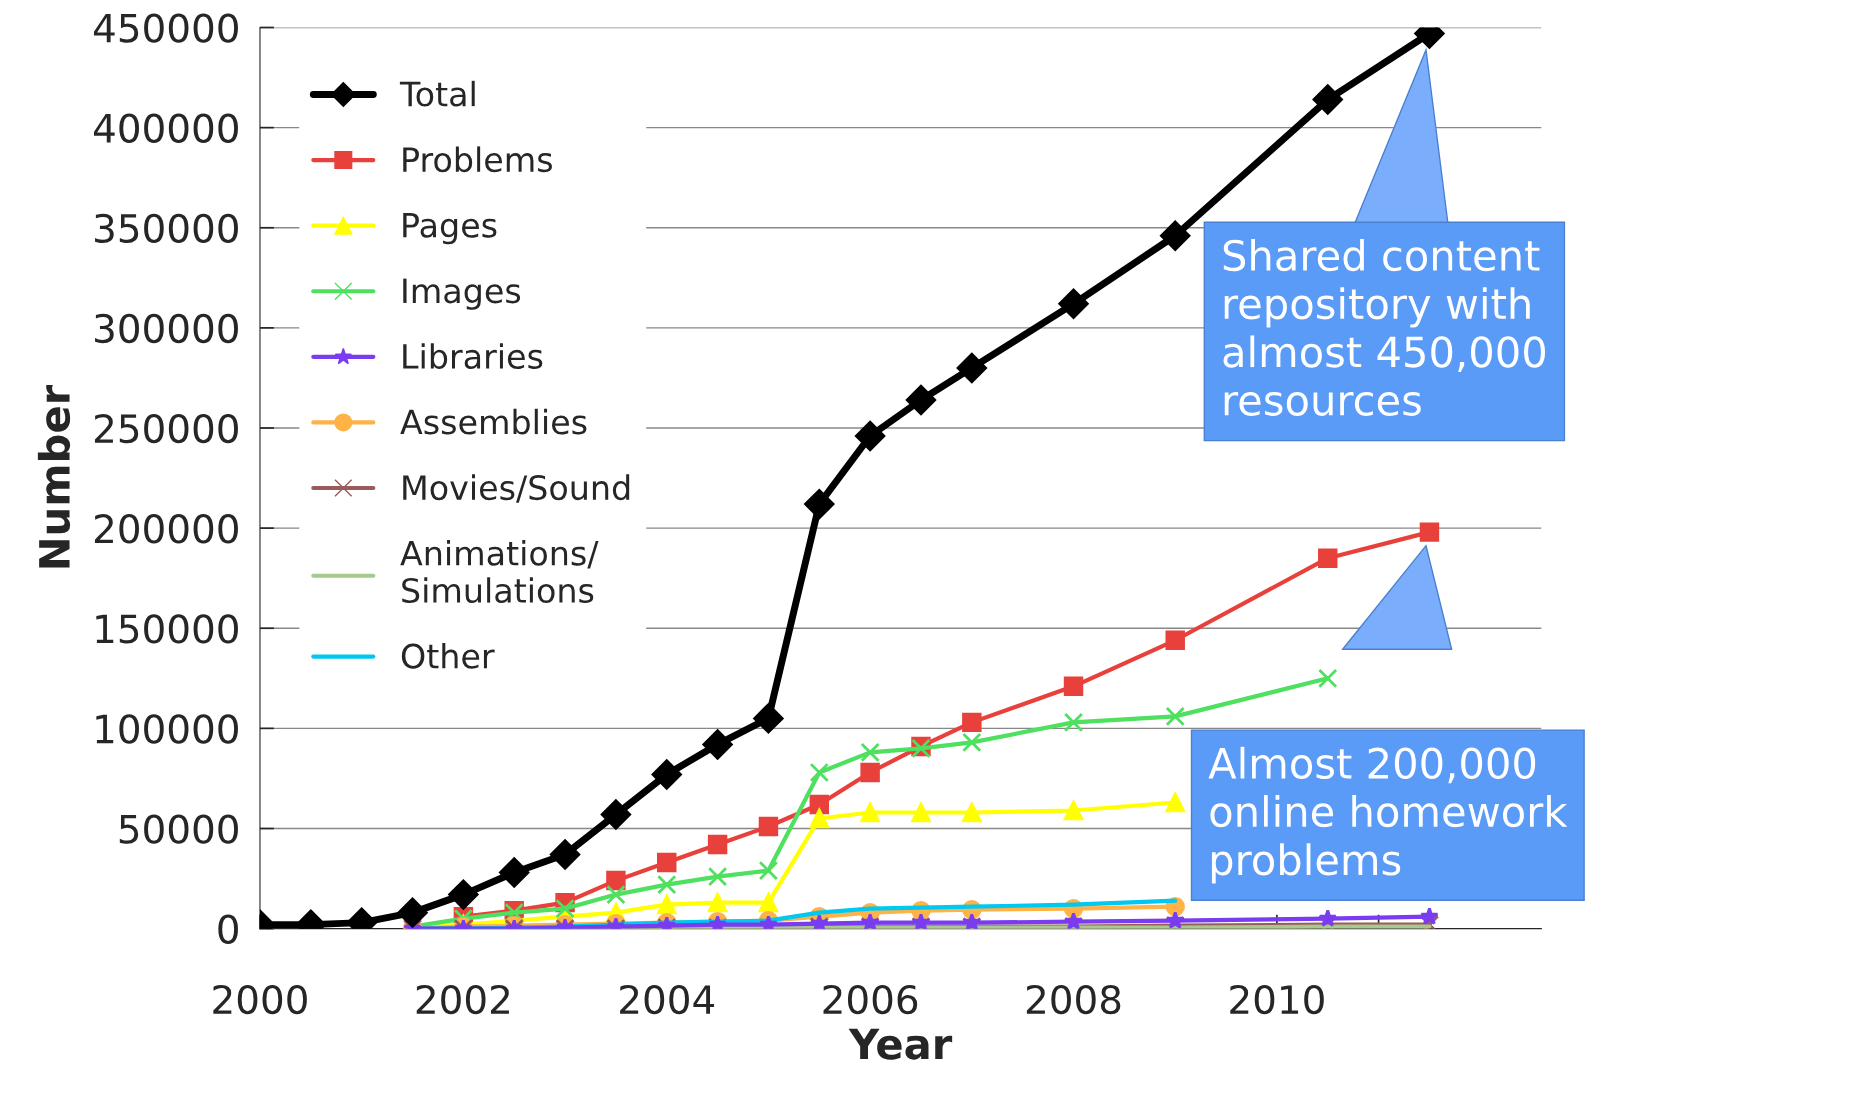 This screenshot has width=1857, height=1099. What do you see at coordinates (166, 228) in the screenshot?
I see `y-tick-label: 350000` at bounding box center [166, 228].